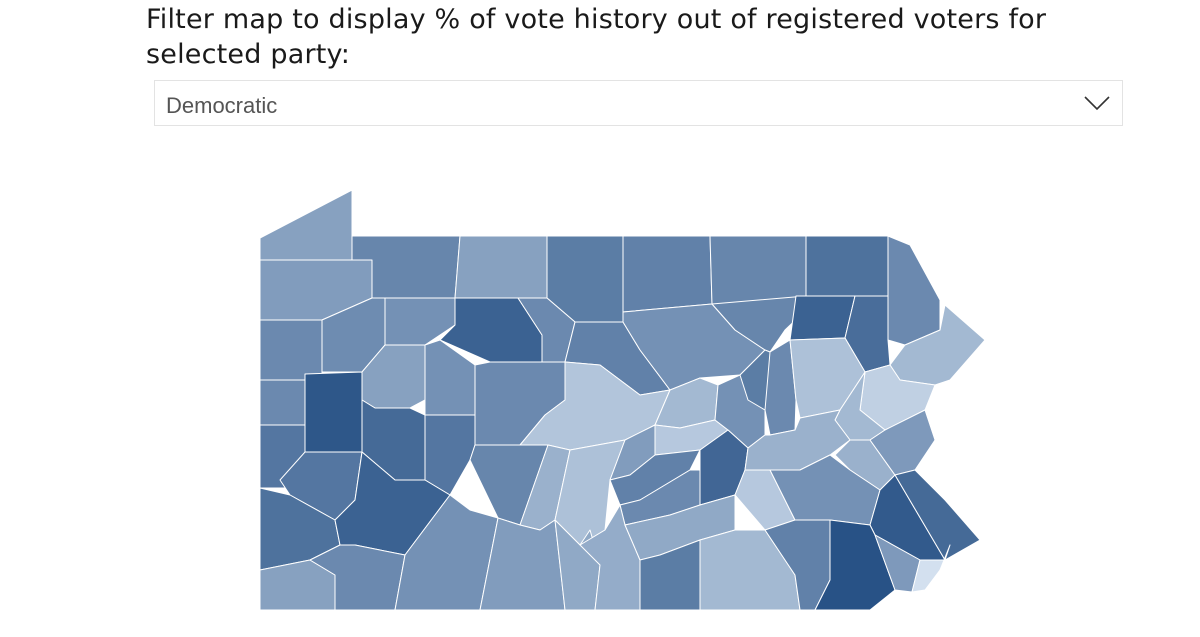  I want to click on party-select-value: Democratic, so click(222, 105).